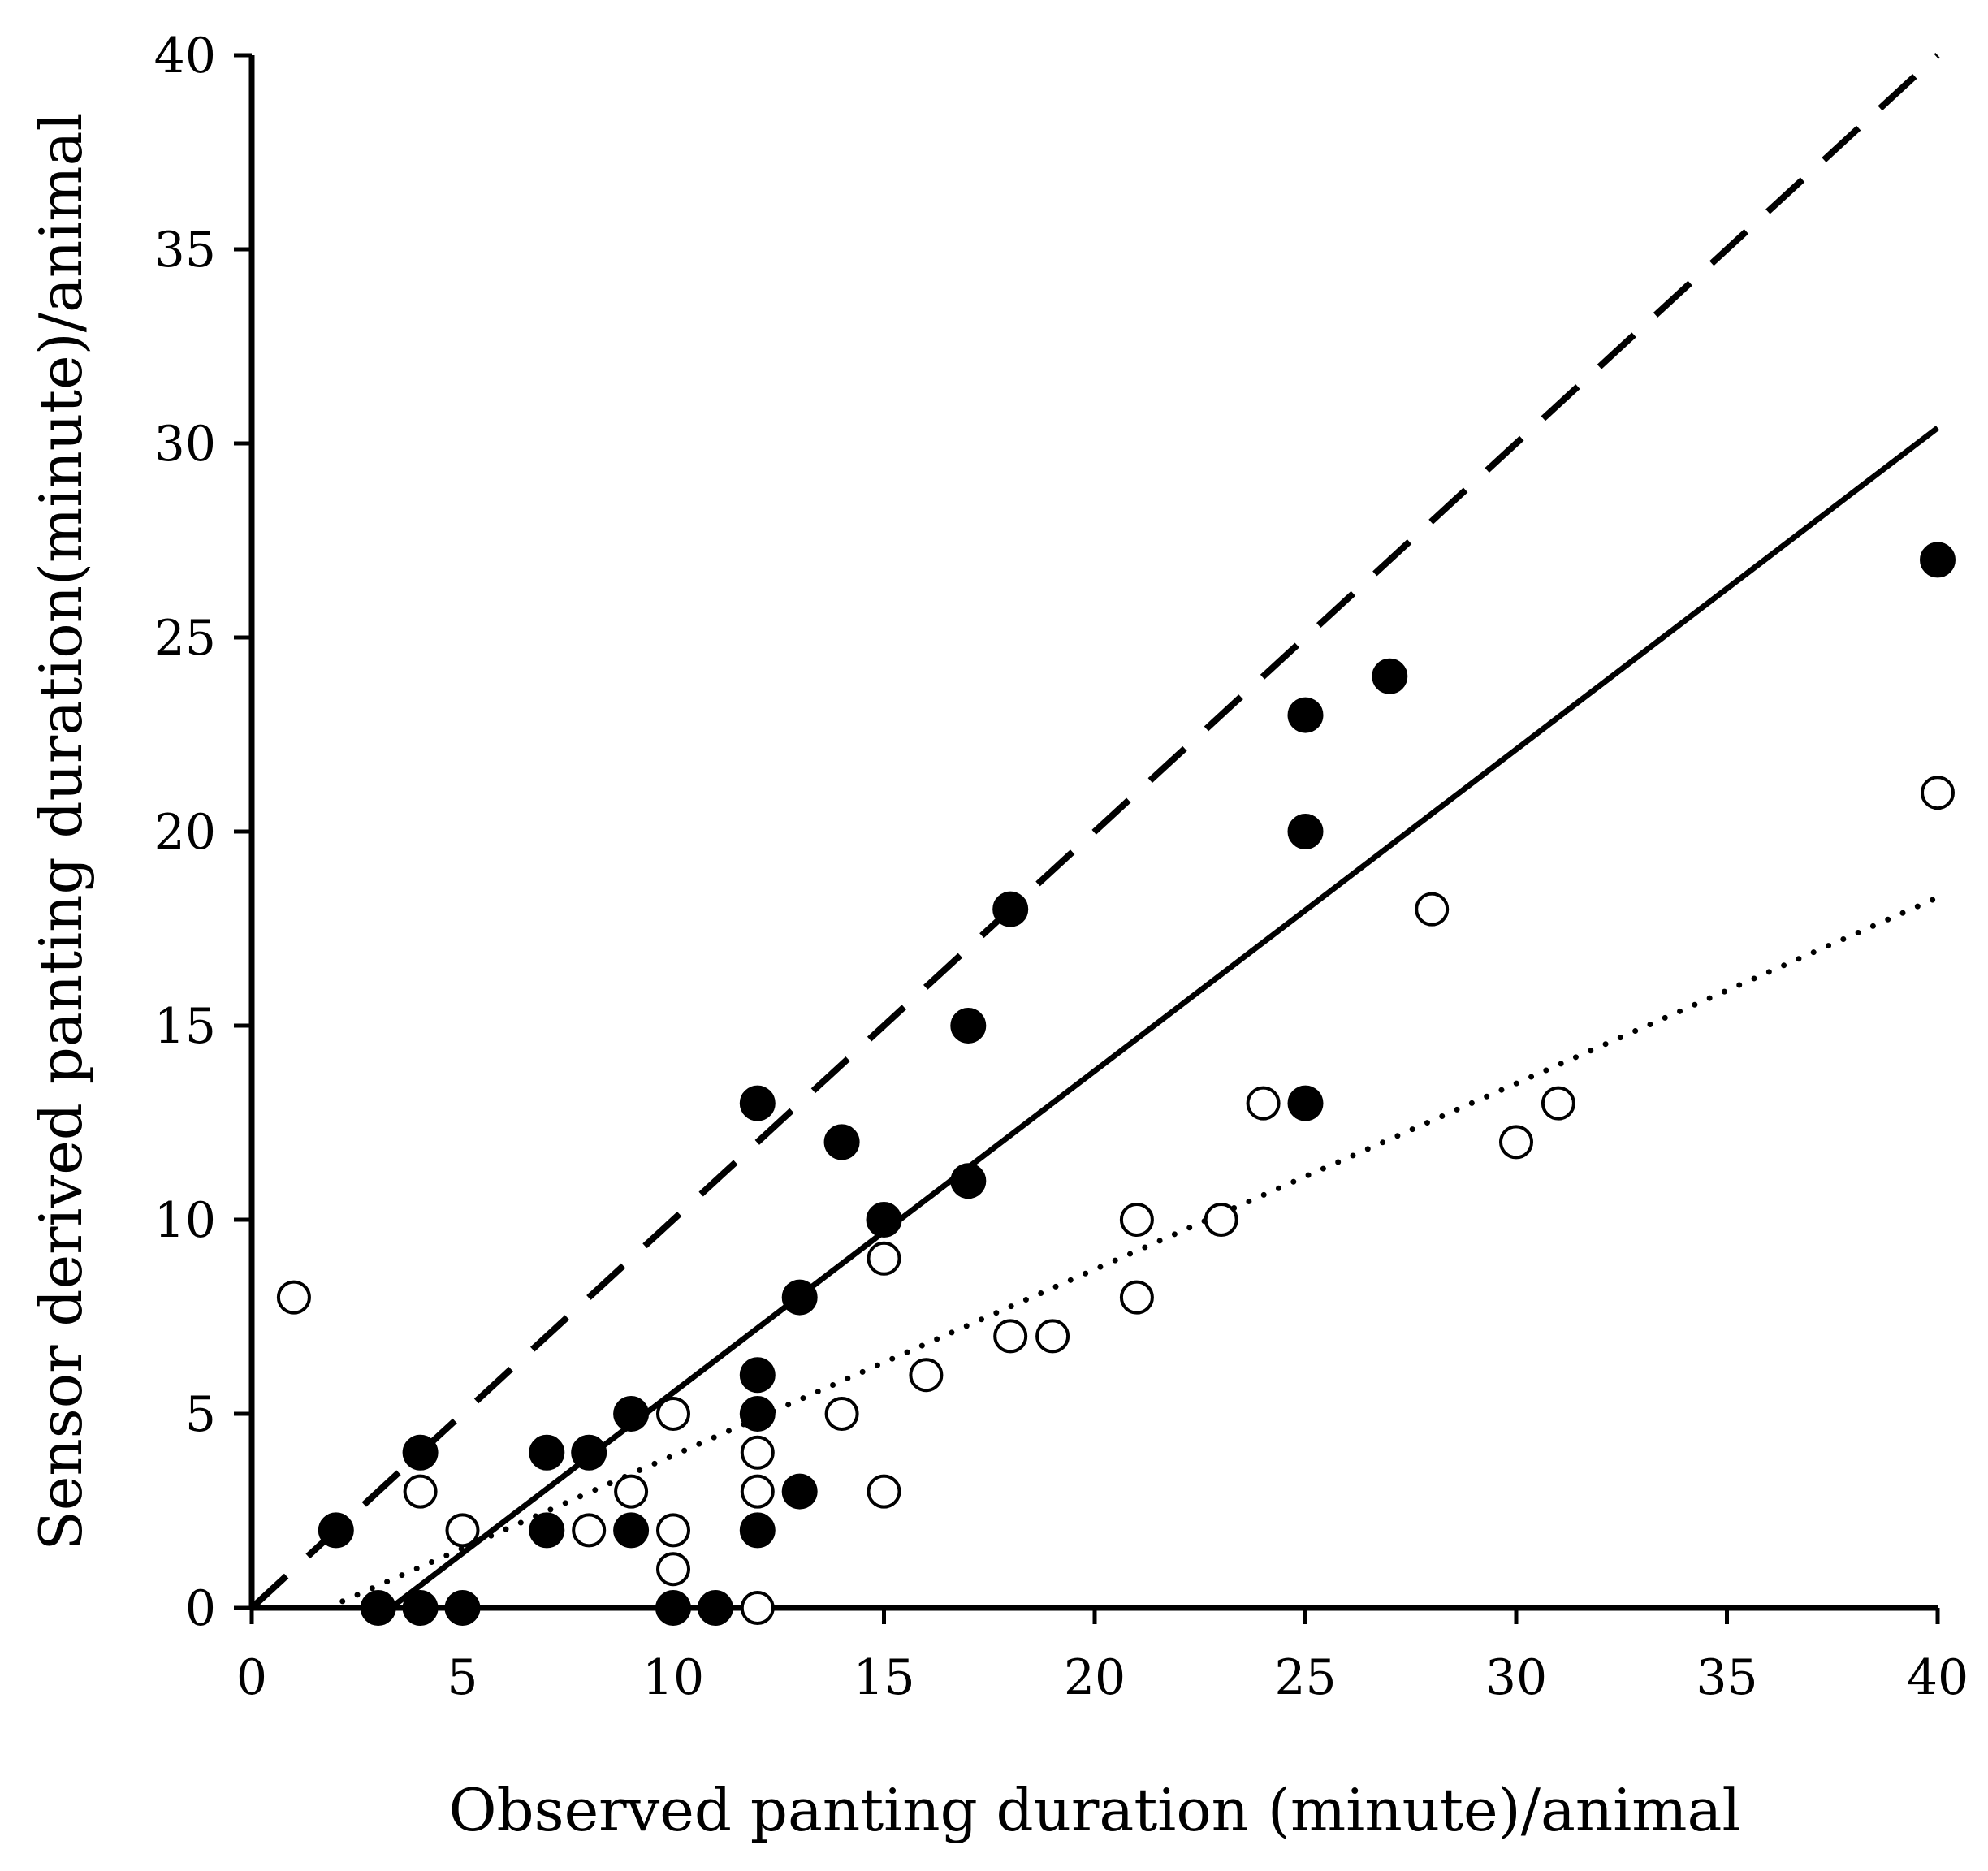  What do you see at coordinates (185, 250) in the screenshot?
I see `y-tick-label: 35` at bounding box center [185, 250].